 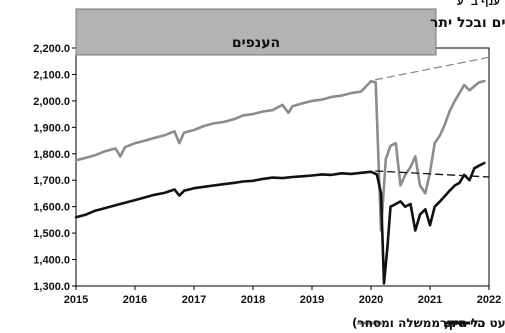 What do you see at coordinates (76, 300) in the screenshot?
I see `x-tick-label: 2015` at bounding box center [76, 300].